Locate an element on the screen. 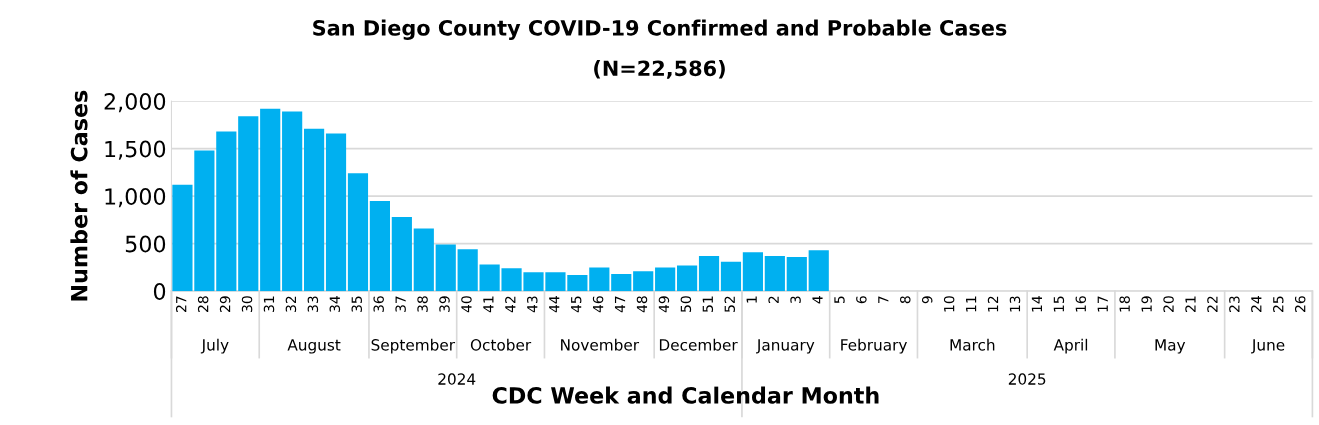 Image resolution: width=1319 pixels, height=425 pixels. x-tick-label: 45 is located at coordinates (576, 304).